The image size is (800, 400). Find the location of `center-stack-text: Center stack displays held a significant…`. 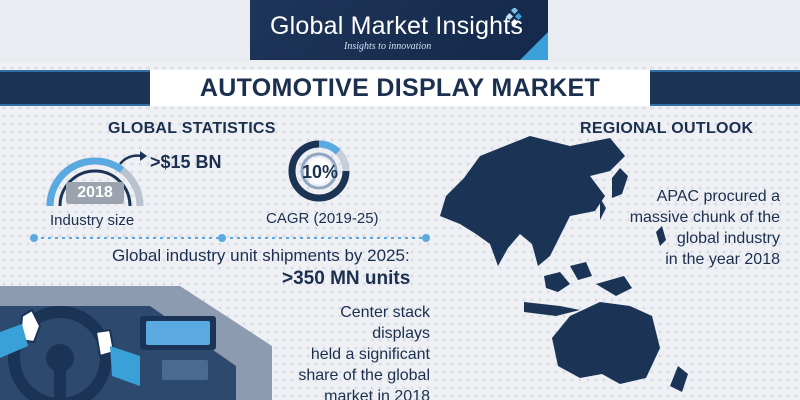

center-stack-text: Center stack displays held a significant… is located at coordinates (355, 351).